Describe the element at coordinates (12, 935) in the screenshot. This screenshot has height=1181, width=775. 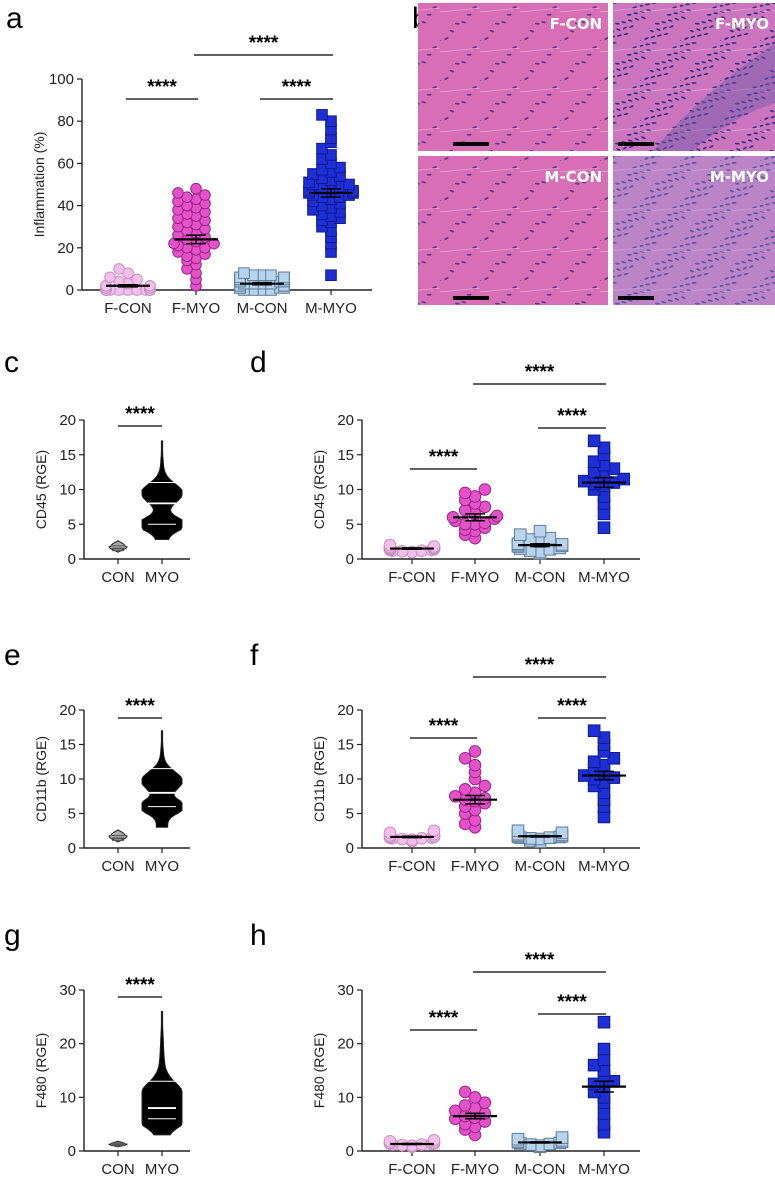
I see `panel-letter-g: g` at that location.